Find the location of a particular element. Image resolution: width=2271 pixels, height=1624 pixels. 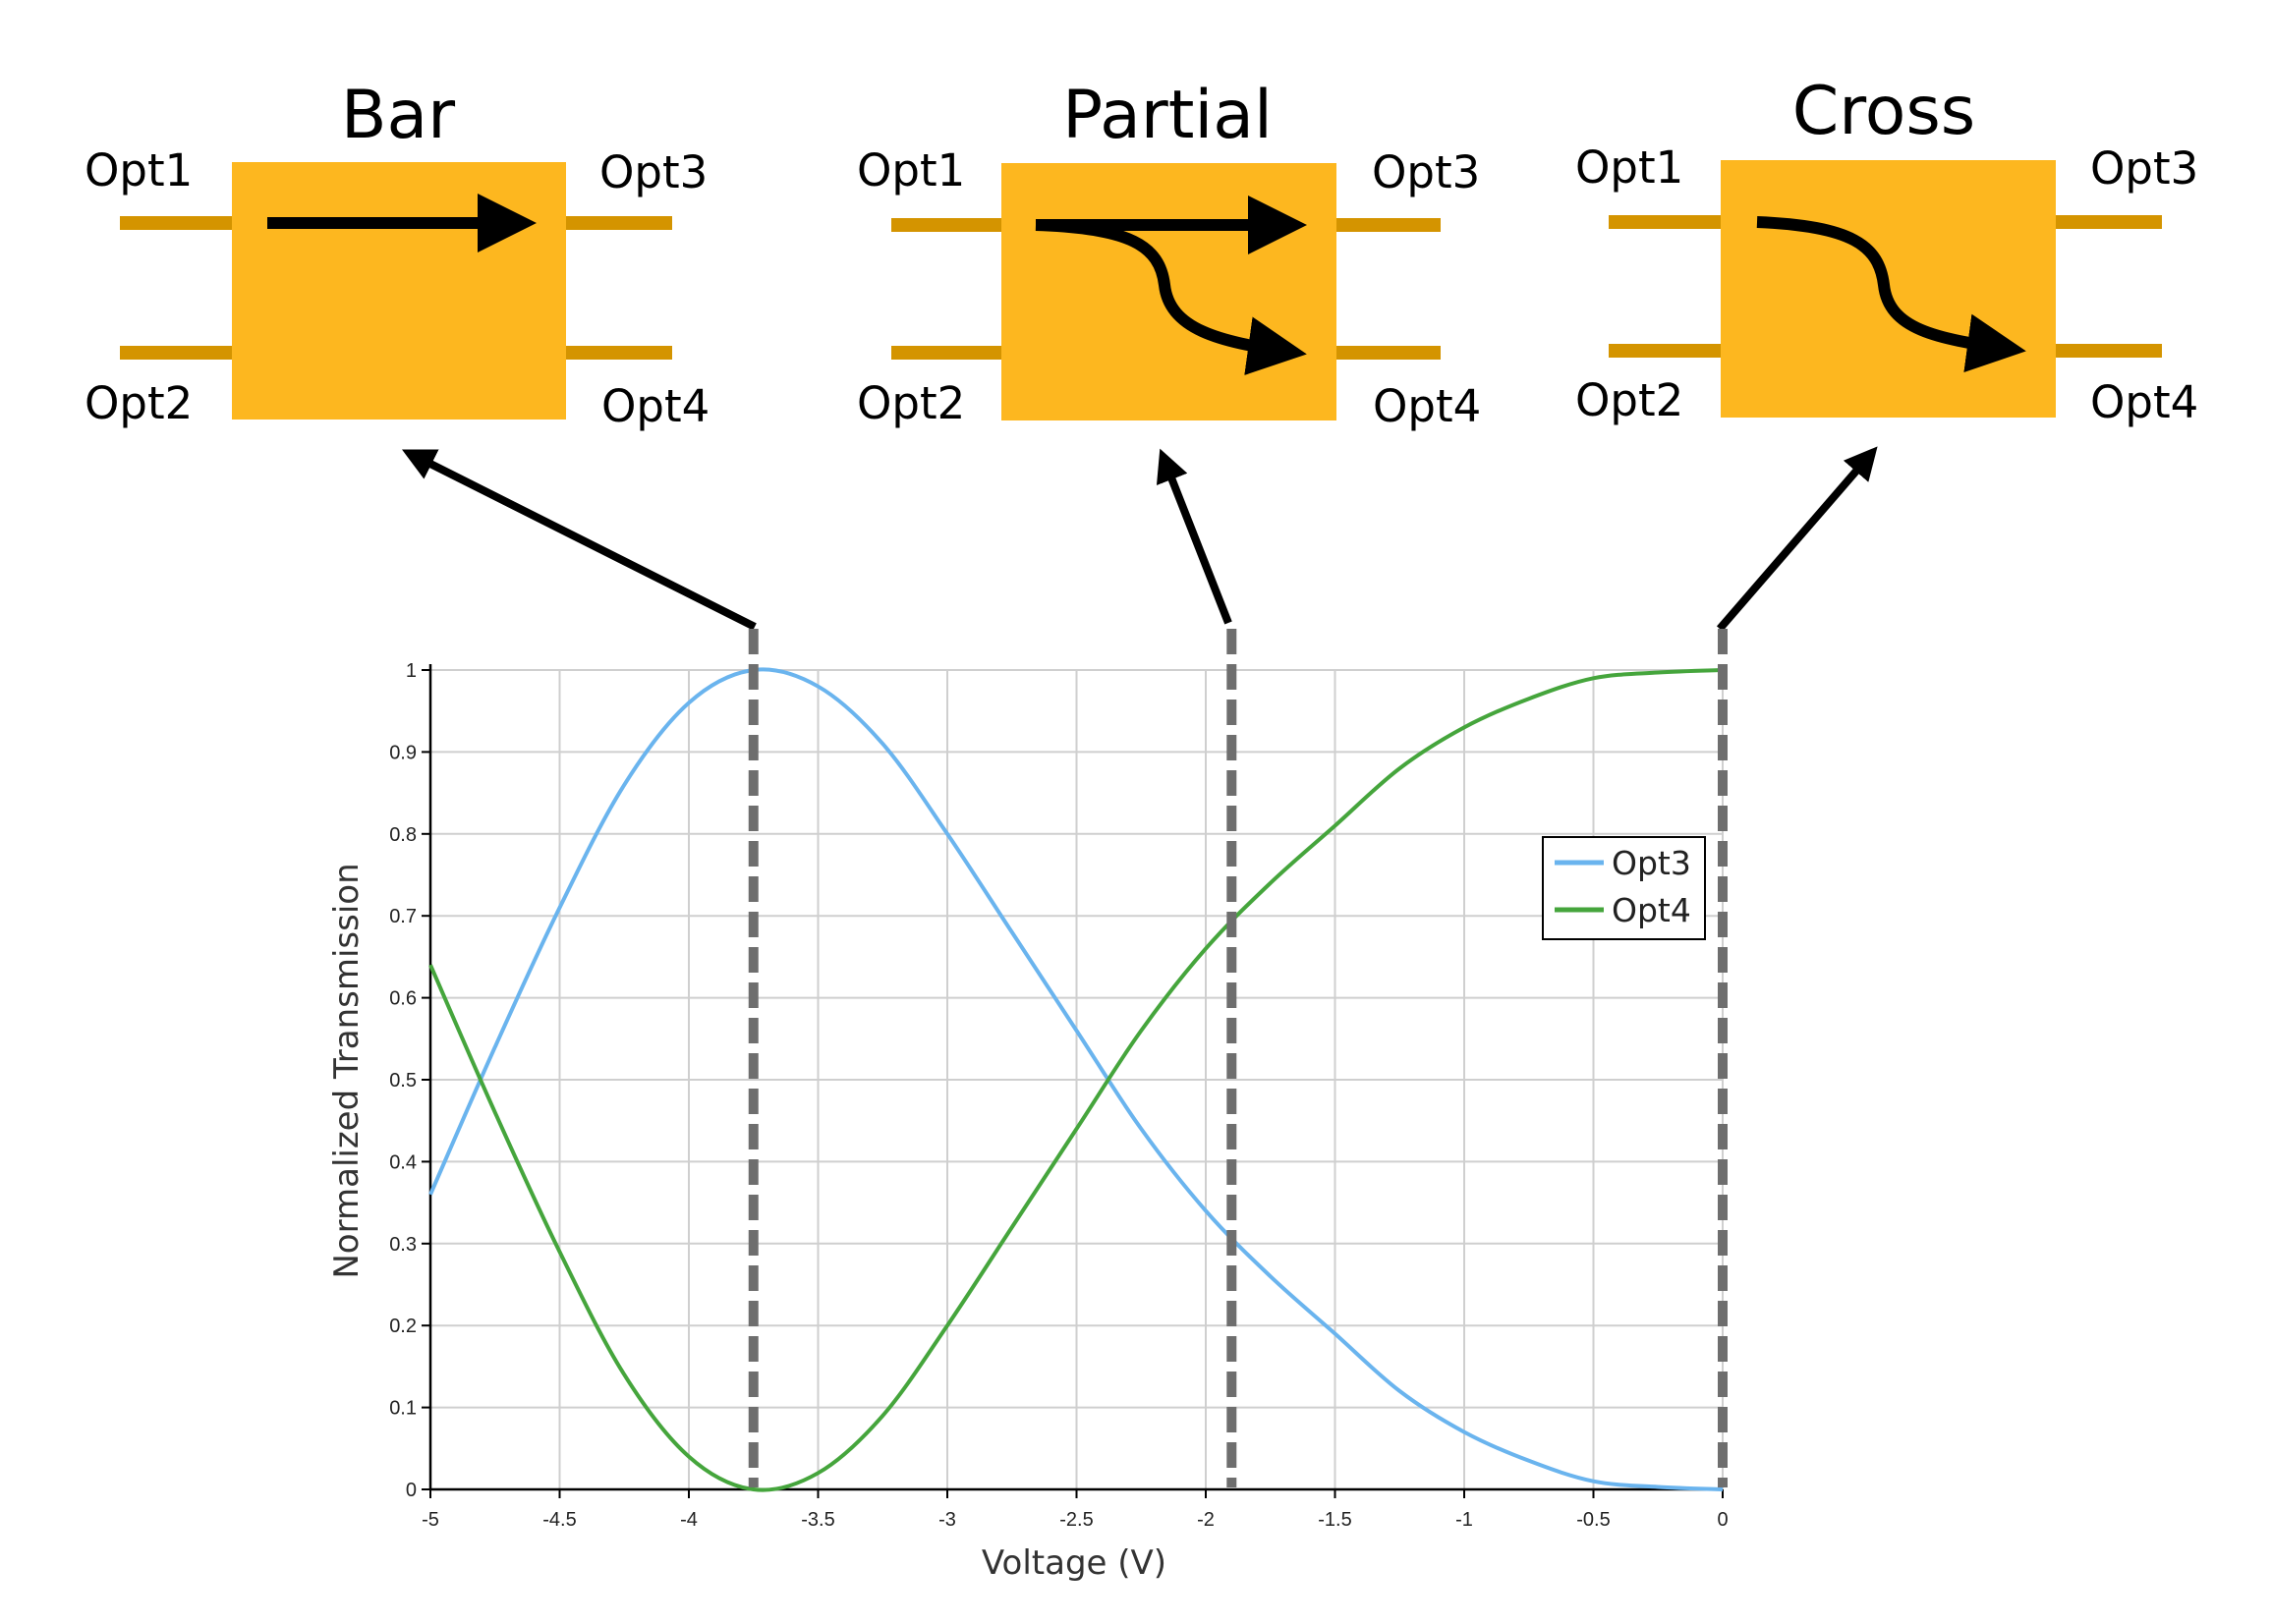

y-tick-label: 0.1 is located at coordinates (403, 1409).